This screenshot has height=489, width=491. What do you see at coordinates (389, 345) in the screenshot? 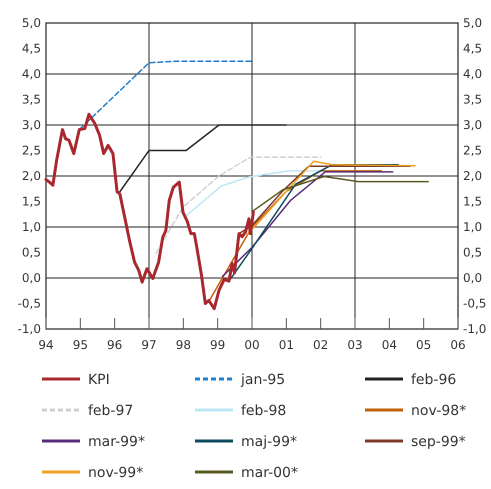
I see `x-tick-label: 04` at bounding box center [389, 345].